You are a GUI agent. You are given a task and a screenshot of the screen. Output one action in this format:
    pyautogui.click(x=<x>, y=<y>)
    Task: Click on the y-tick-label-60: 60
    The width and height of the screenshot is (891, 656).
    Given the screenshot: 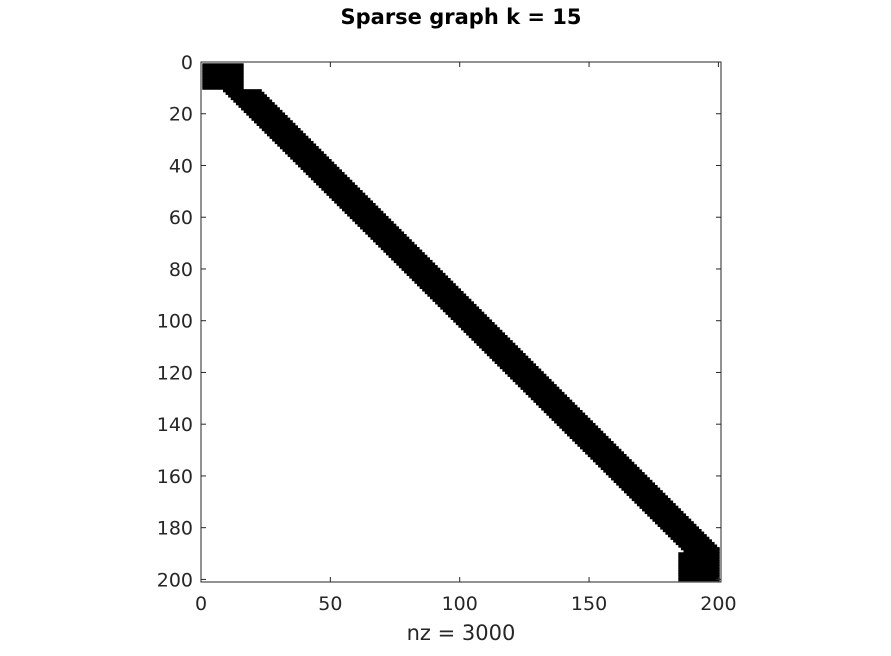 What is the action you would take?
    pyautogui.click(x=181, y=218)
    